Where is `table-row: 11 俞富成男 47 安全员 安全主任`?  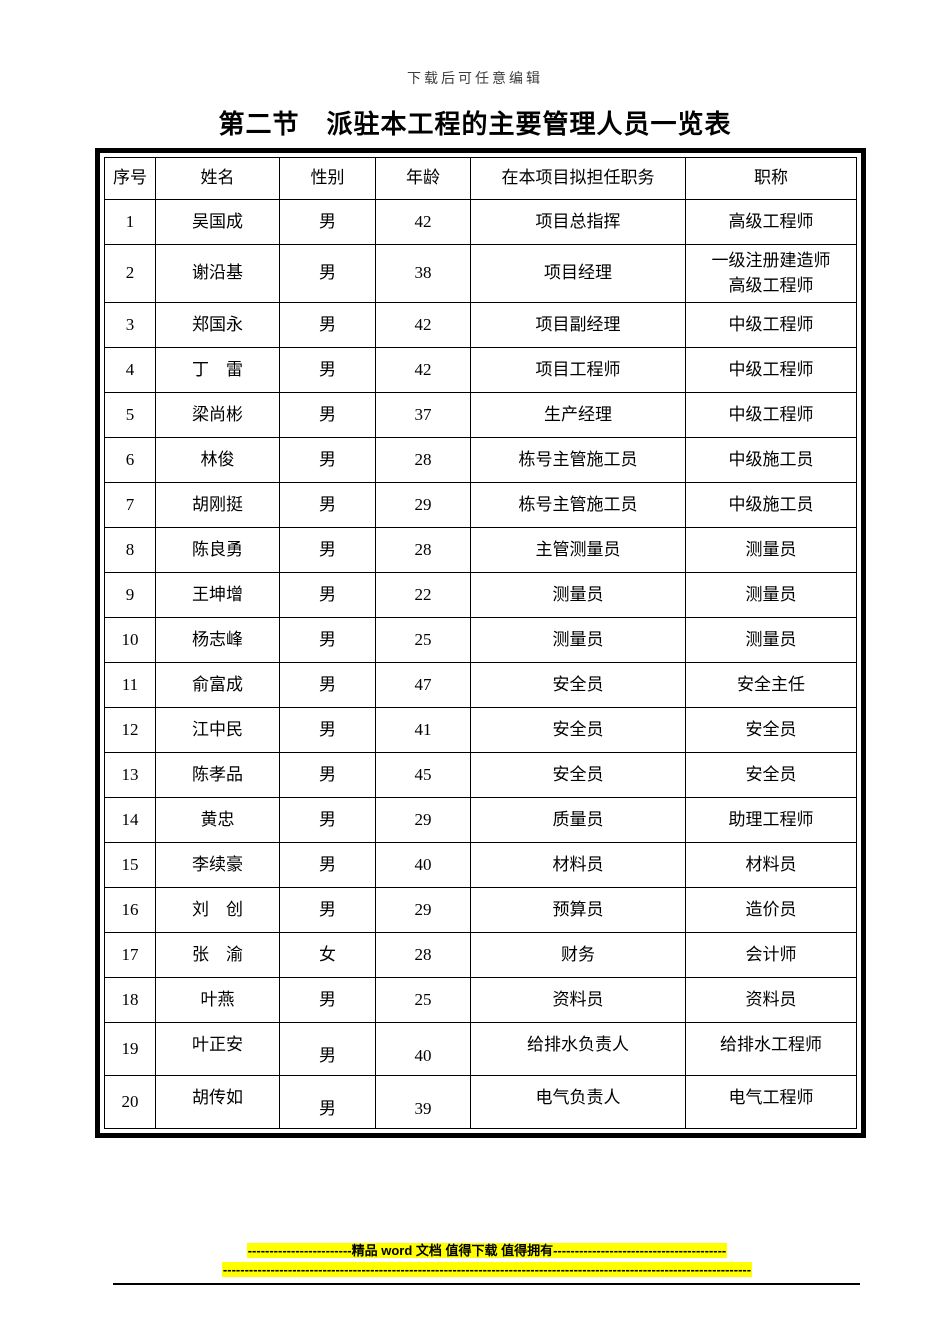
table-row: 11 俞富成男 47 安全员 安全主任 is located at coordinates (480, 685).